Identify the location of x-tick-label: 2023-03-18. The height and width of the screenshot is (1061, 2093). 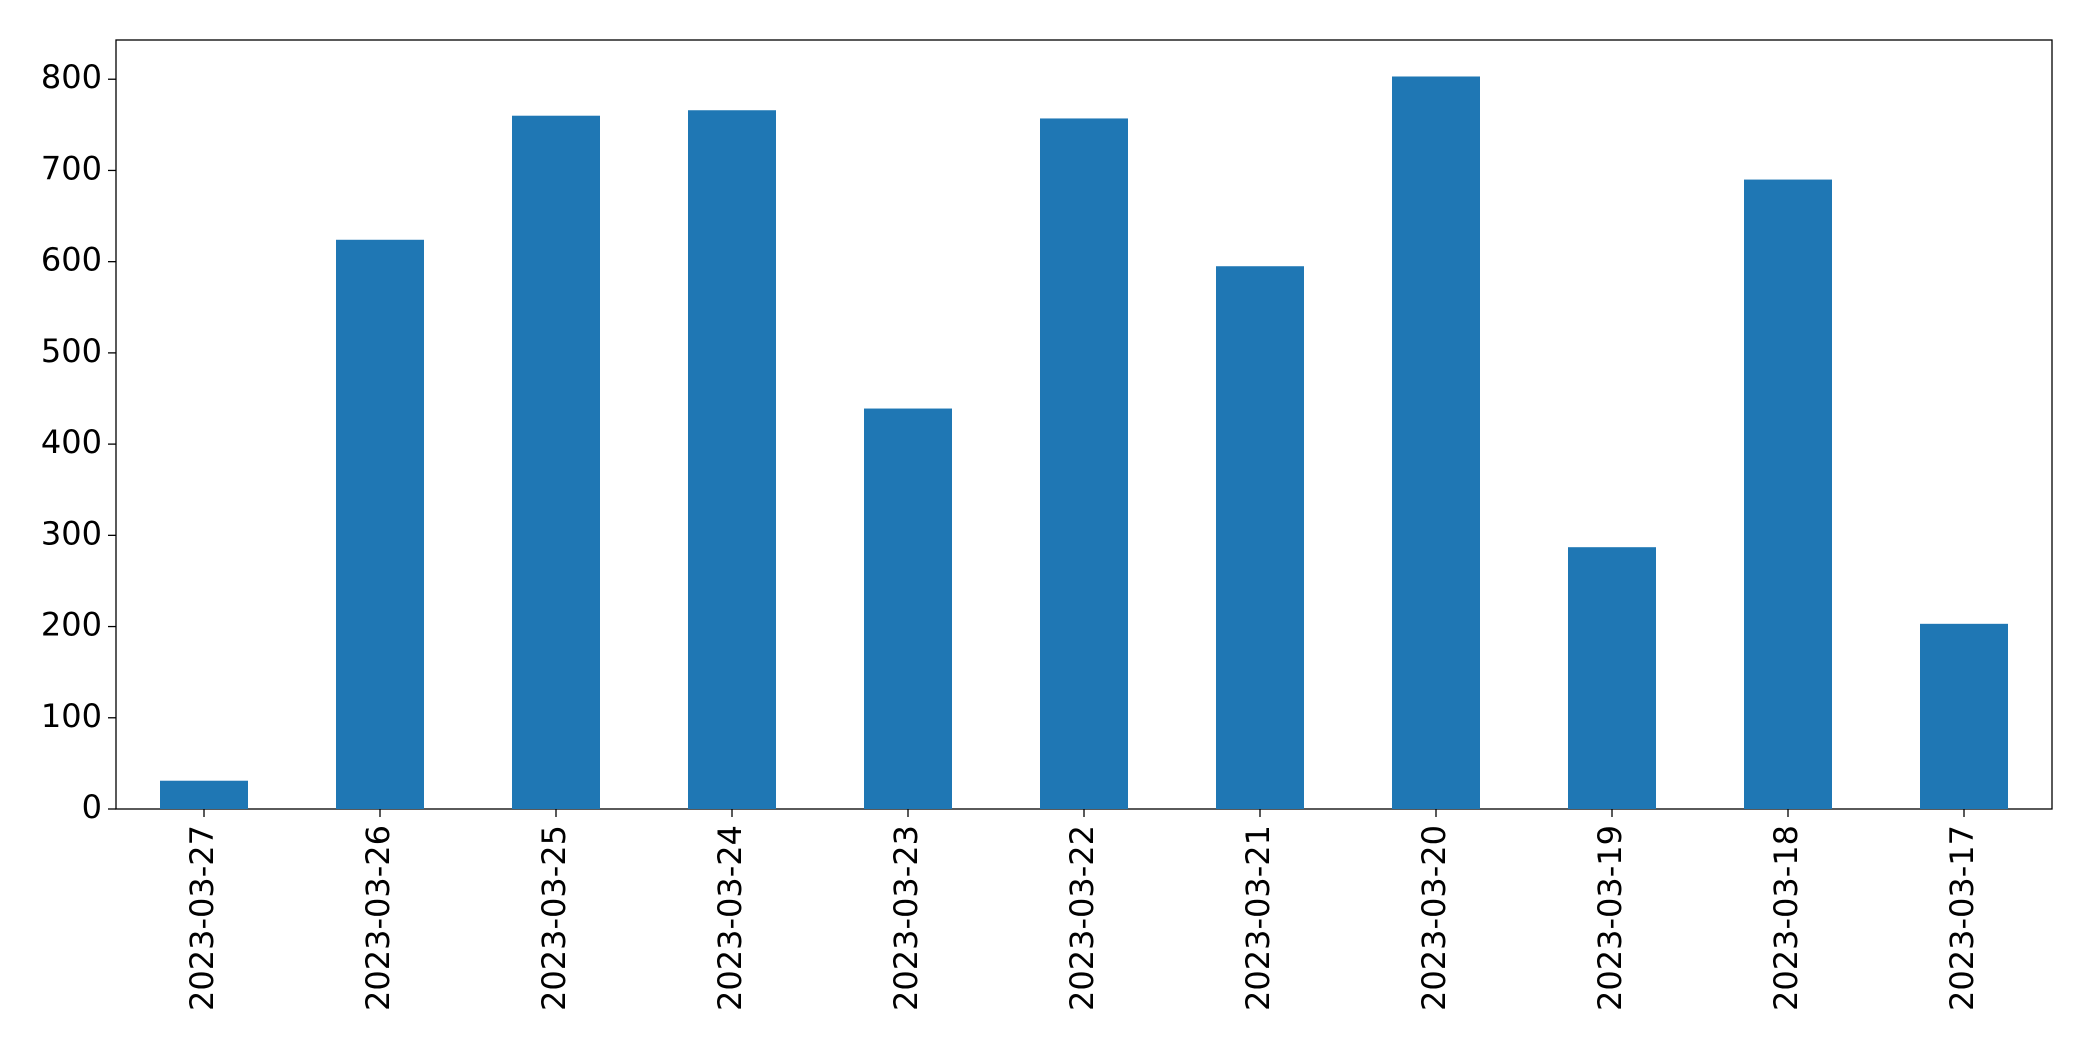
(1786, 918).